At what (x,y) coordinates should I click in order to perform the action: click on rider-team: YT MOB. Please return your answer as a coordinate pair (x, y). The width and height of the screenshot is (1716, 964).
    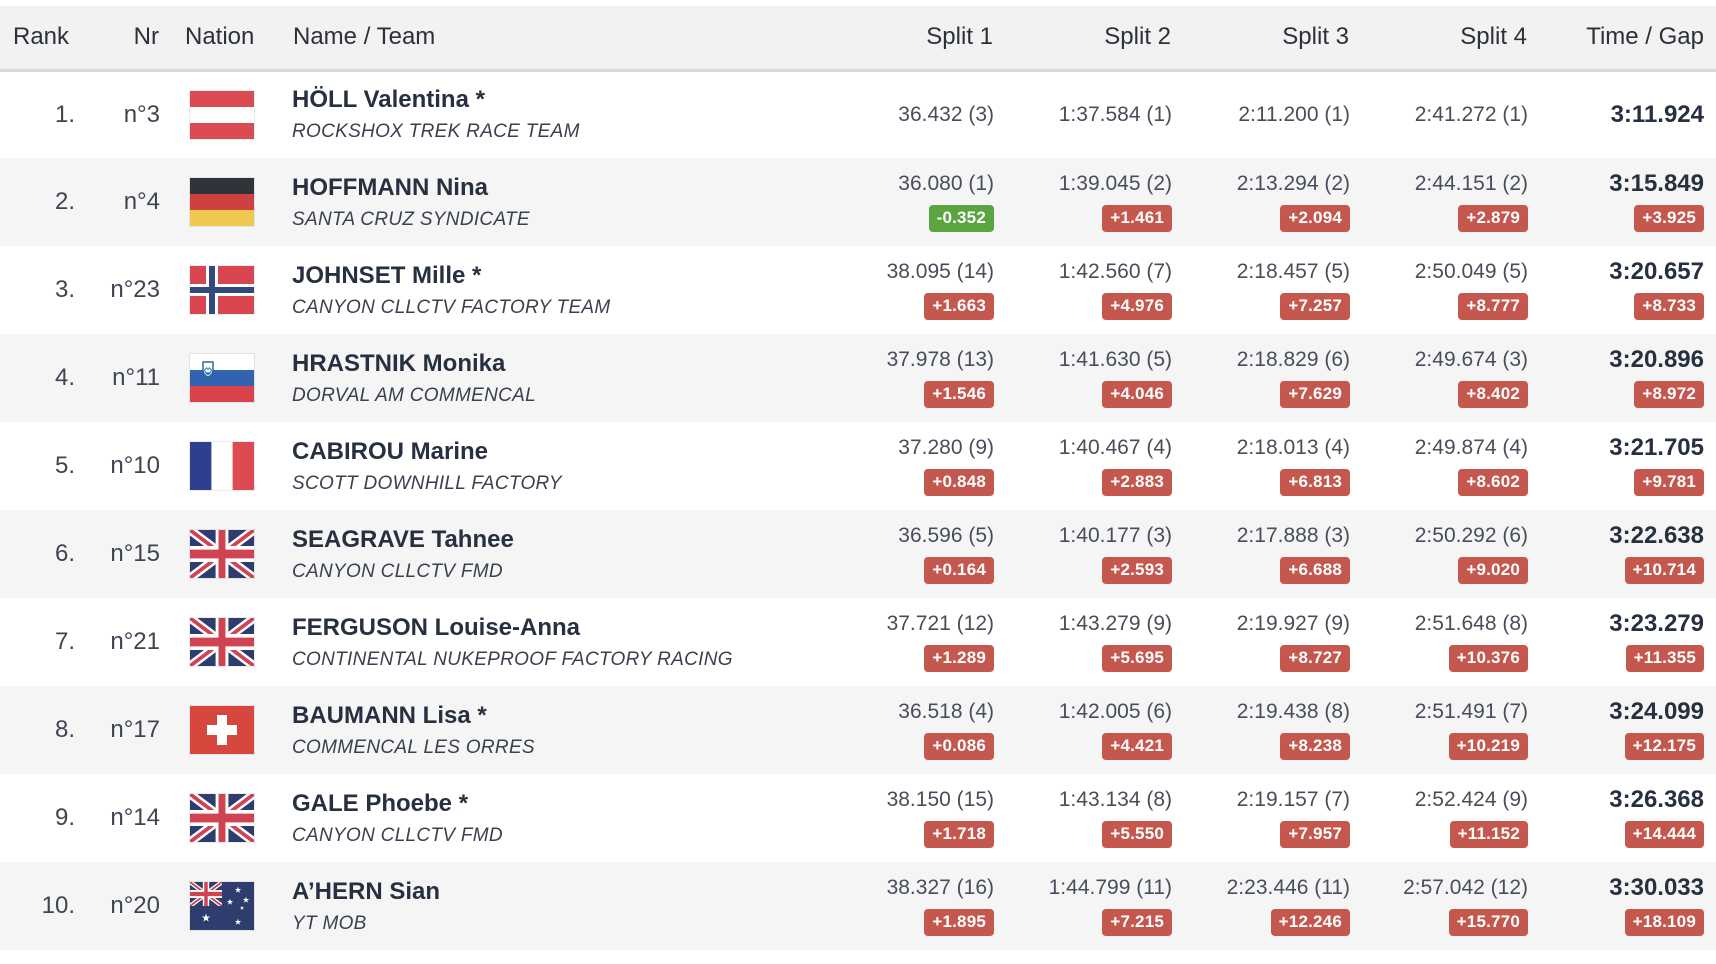
    Looking at the image, I should click on (329, 923).